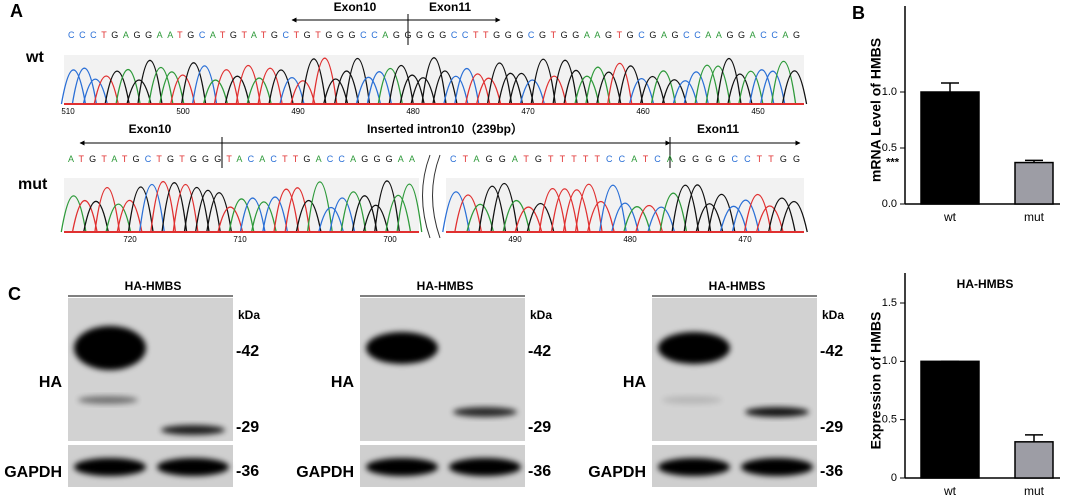 This screenshot has height=502, width=1072. What do you see at coordinates (889, 361) in the screenshot?
I see `y-tick-label: 1.0` at bounding box center [889, 361].